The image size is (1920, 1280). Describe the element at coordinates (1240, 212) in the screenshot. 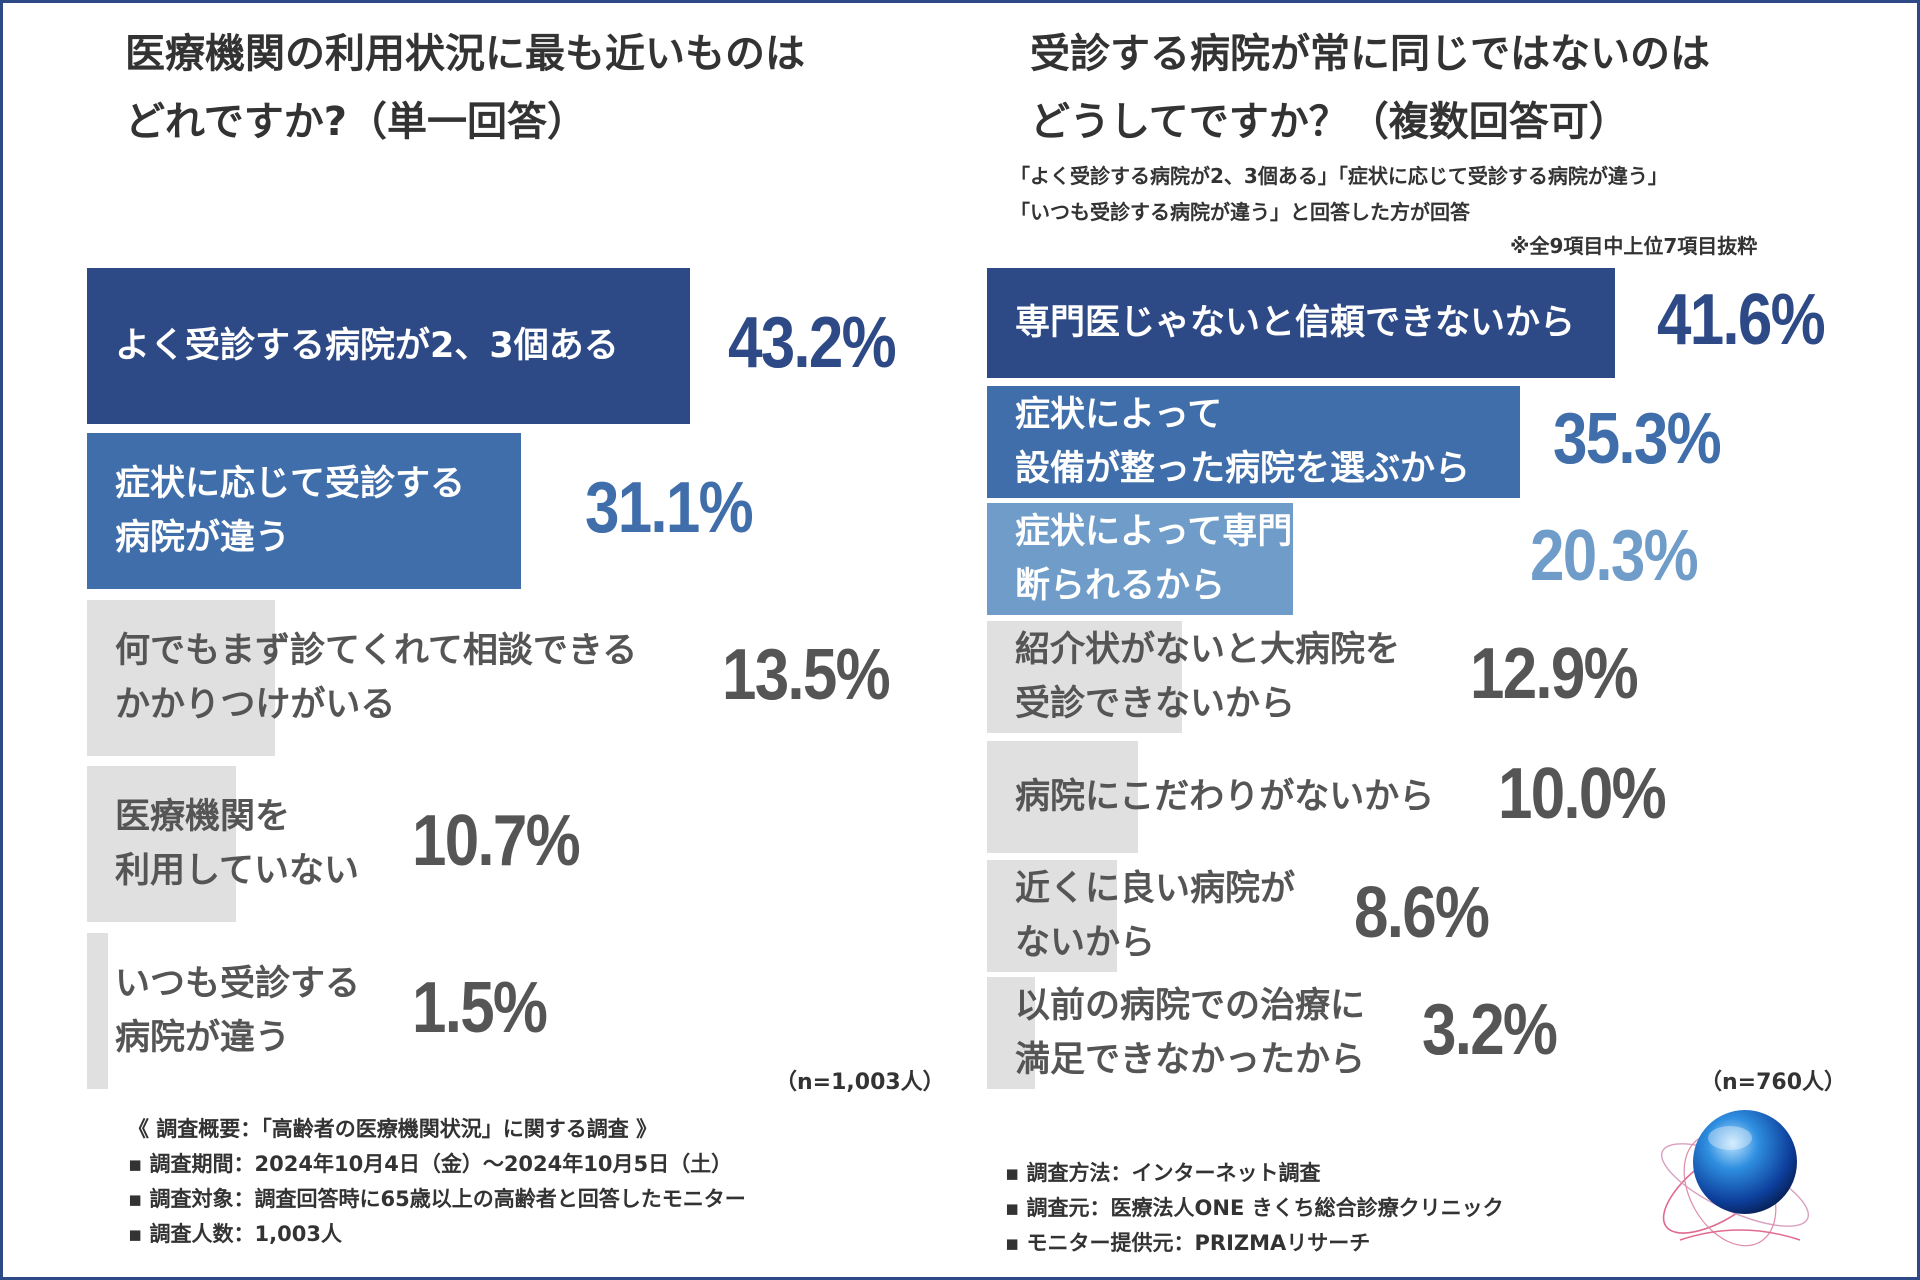

I see `right-chart-subtitle-line-2: 「いつも受診する病院が違う」と回答した方が回答` at that location.